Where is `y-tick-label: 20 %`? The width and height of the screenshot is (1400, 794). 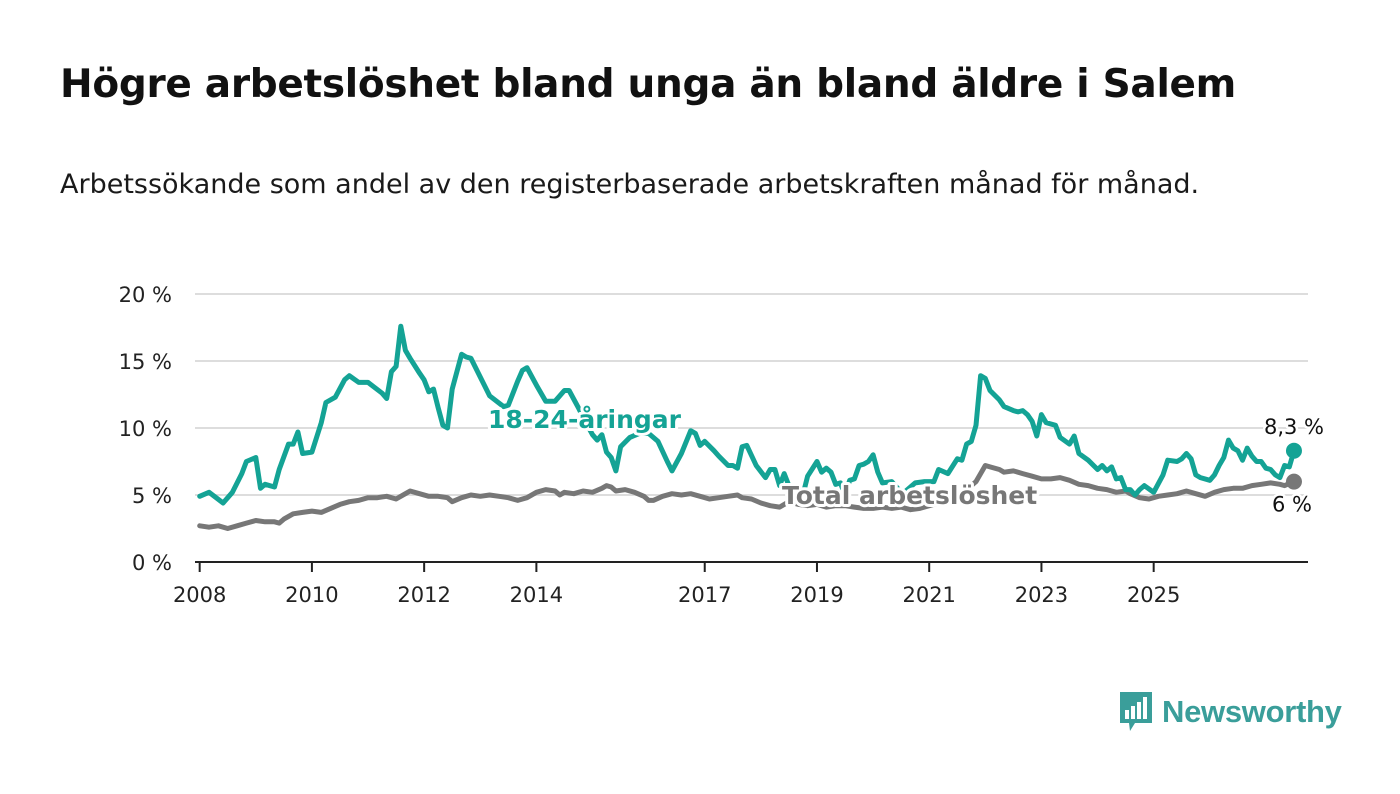
y-tick-label: 20 % is located at coordinates (145, 295).